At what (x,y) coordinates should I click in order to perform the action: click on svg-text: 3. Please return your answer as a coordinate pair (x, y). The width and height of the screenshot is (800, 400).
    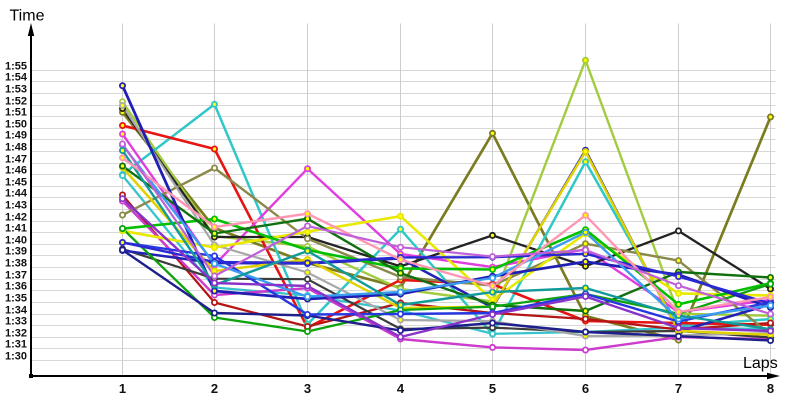
    Looking at the image, I should click on (307, 388).